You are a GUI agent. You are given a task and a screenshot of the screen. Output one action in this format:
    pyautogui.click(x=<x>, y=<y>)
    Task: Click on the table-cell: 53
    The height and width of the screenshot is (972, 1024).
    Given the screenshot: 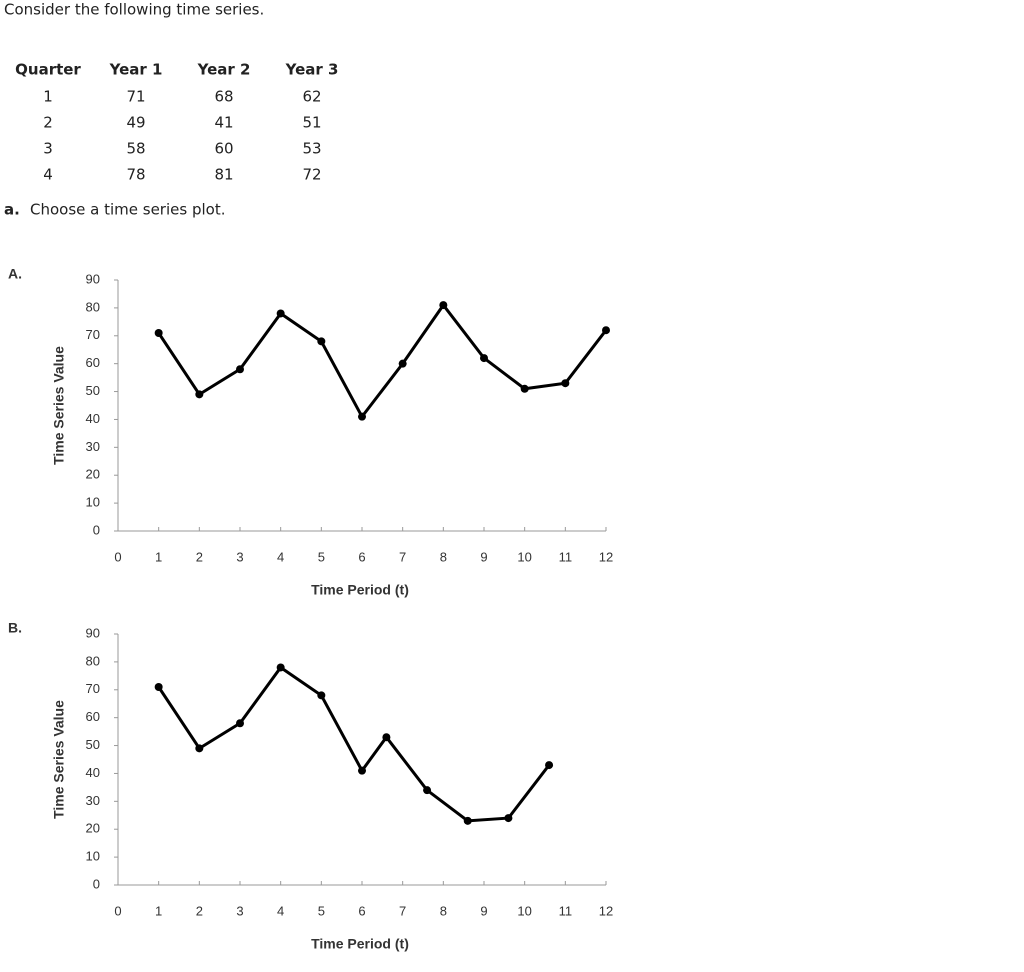 What is the action you would take?
    pyautogui.click(x=311, y=149)
    